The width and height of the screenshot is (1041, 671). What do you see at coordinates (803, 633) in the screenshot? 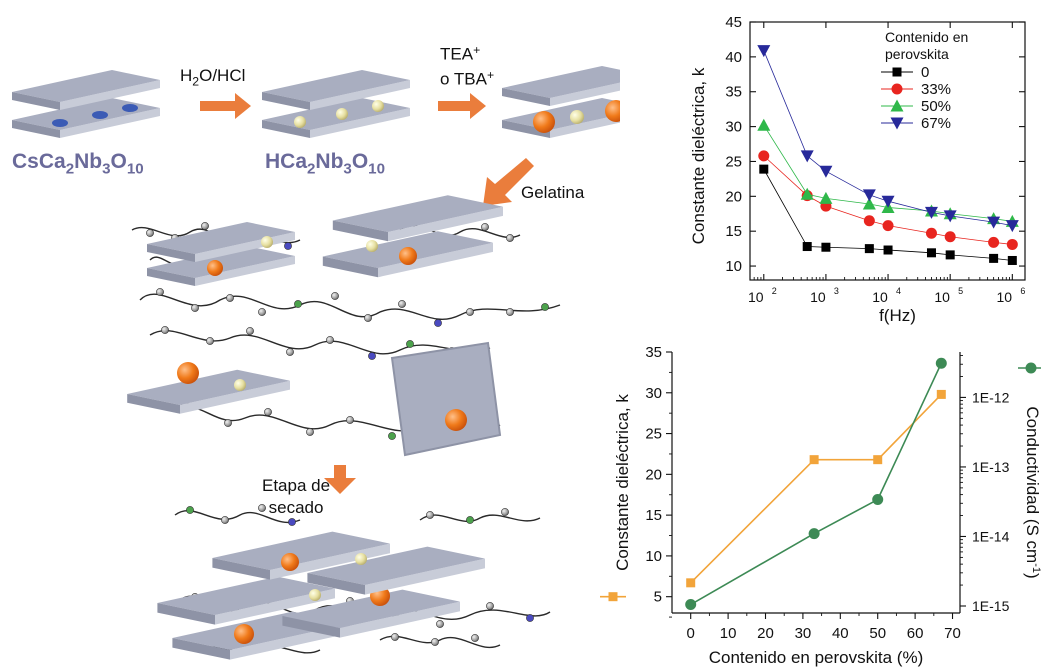
I see `x-tick-label: 30` at bounding box center [803, 633].